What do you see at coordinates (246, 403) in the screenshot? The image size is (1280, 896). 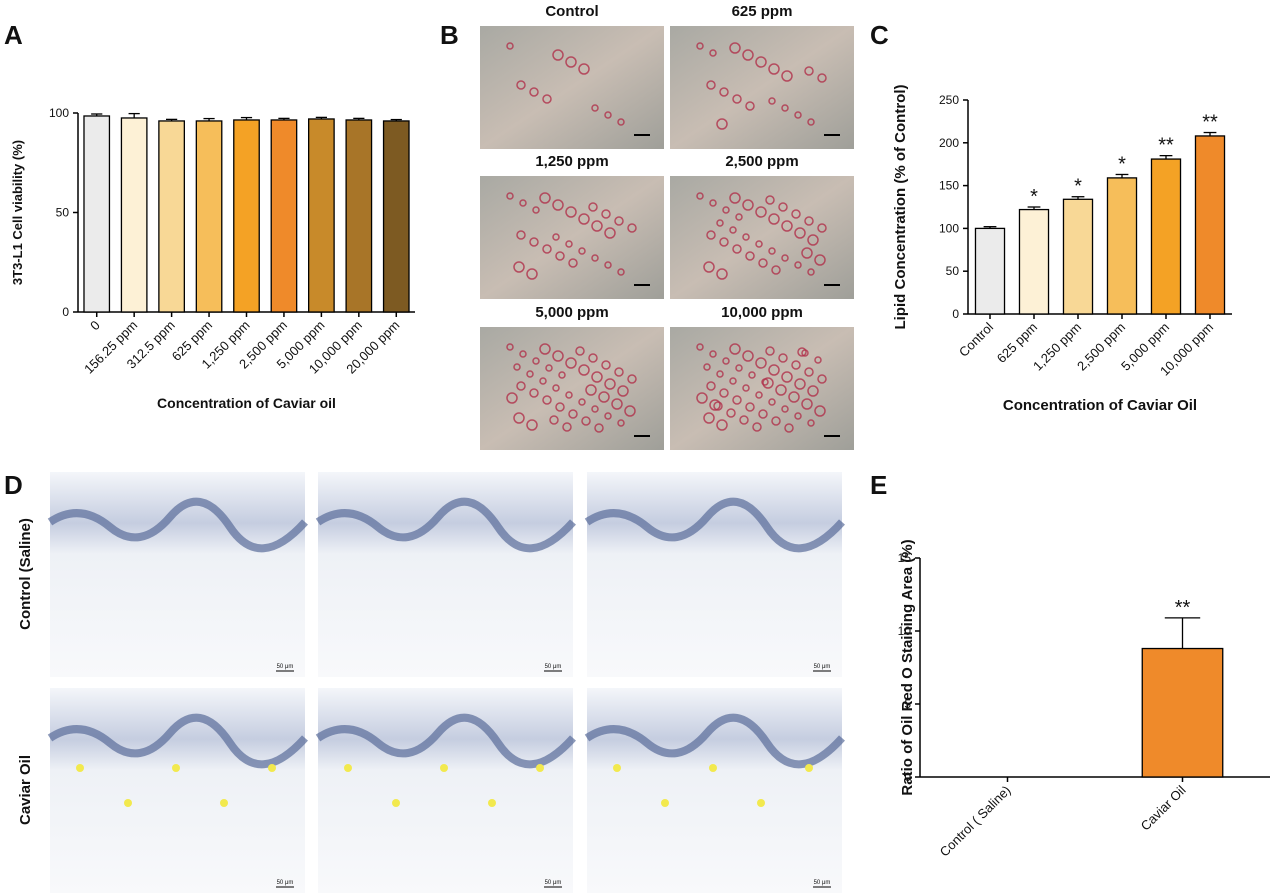 I see `x-axis-title: Concentration of Caviar oil` at bounding box center [246, 403].